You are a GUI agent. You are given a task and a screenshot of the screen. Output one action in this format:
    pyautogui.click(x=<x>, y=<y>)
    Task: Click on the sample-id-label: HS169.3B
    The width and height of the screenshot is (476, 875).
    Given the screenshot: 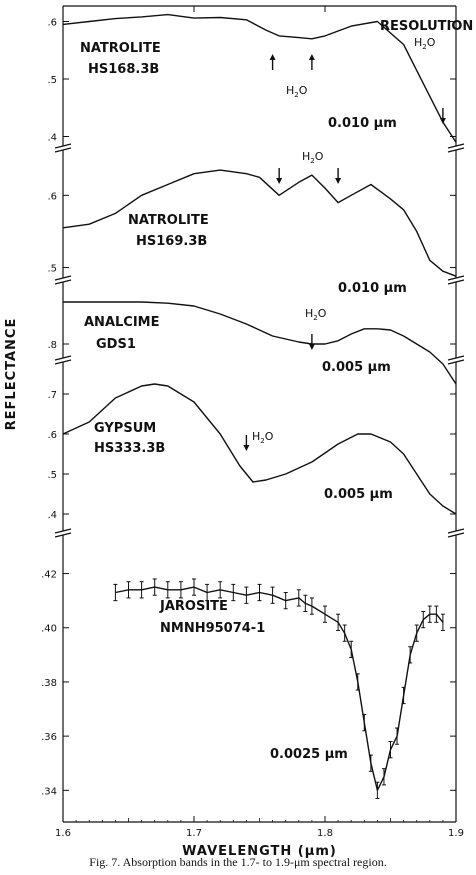 What is the action you would take?
    pyautogui.click(x=171, y=241)
    